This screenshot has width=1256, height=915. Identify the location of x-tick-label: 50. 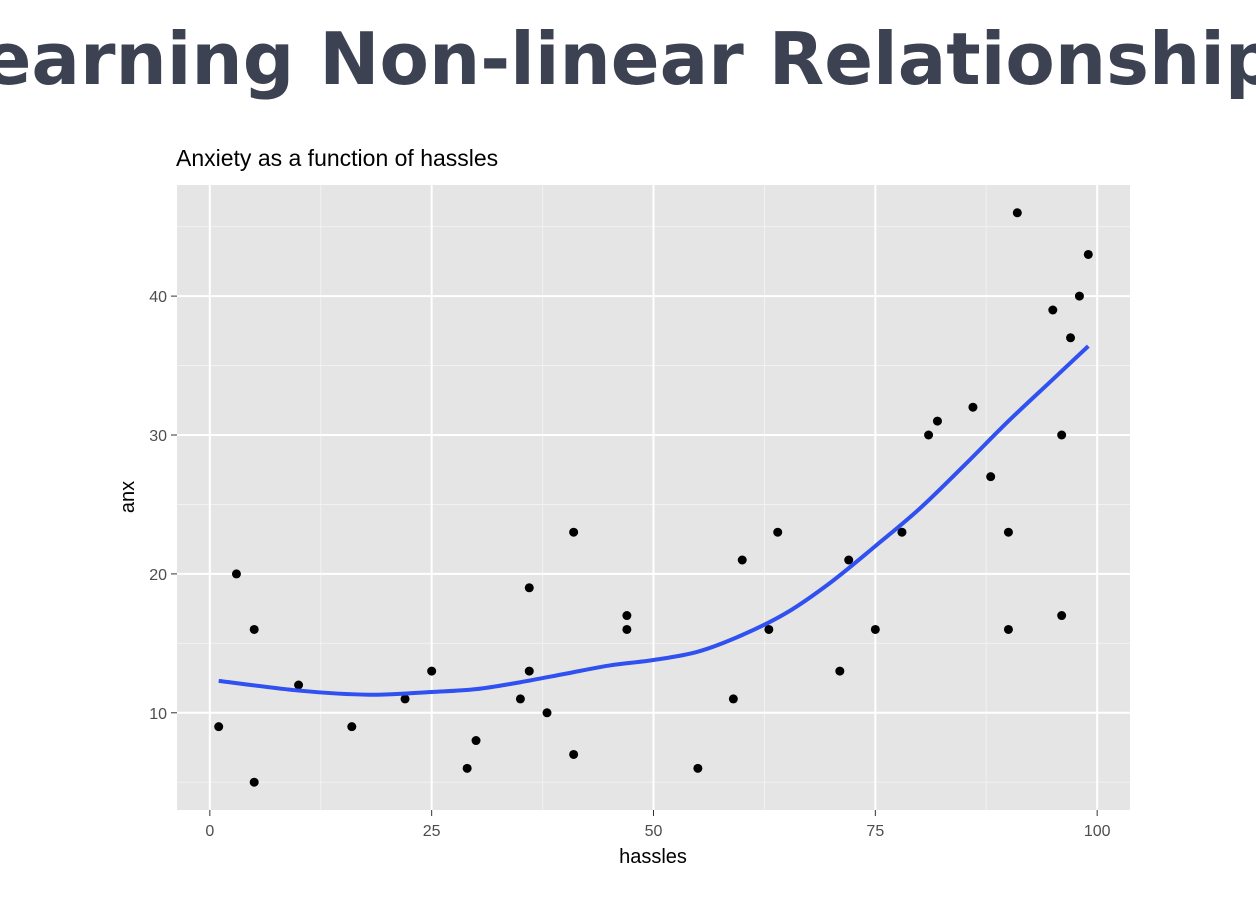
(654, 831).